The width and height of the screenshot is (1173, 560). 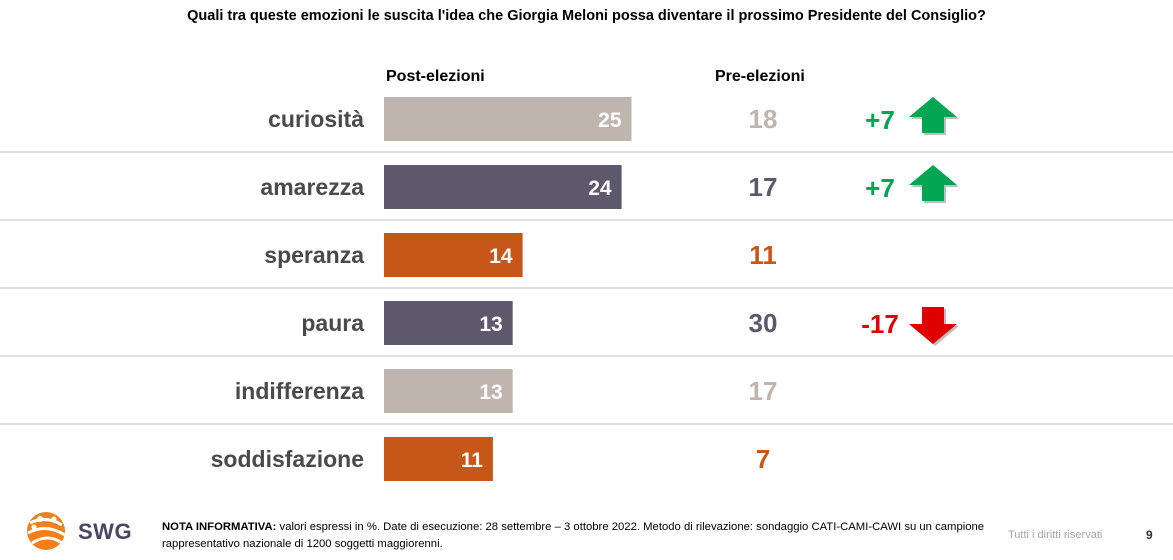 What do you see at coordinates (933, 325) in the screenshot?
I see `arrow-down-icon` at bounding box center [933, 325].